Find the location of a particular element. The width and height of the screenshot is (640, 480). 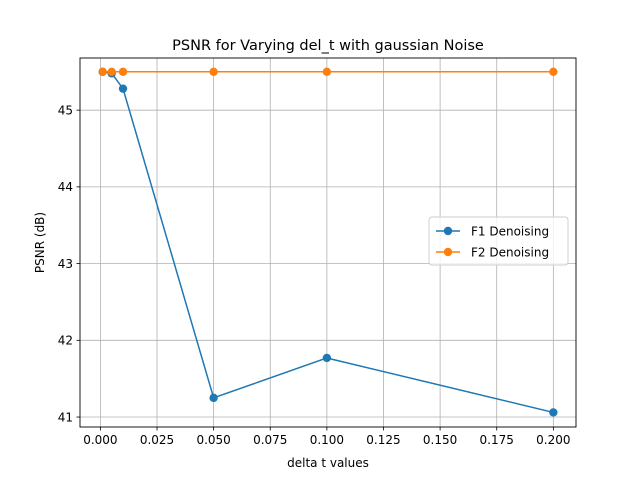

legend-label: F2 Denoising is located at coordinates (510, 252).